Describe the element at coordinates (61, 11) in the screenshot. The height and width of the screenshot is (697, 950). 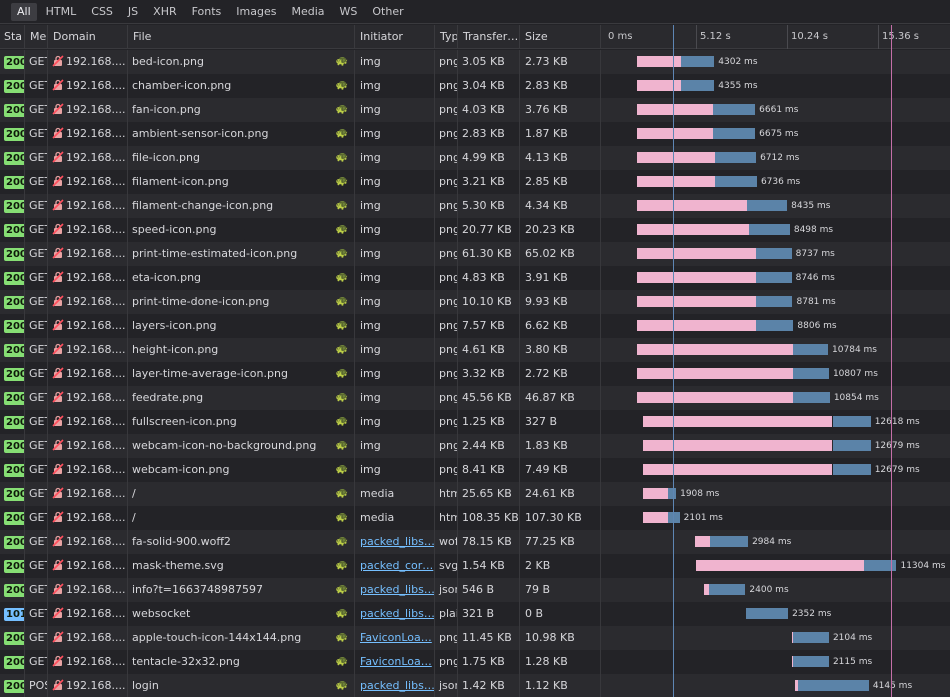
I see `filter-tab-html: HTML` at that location.